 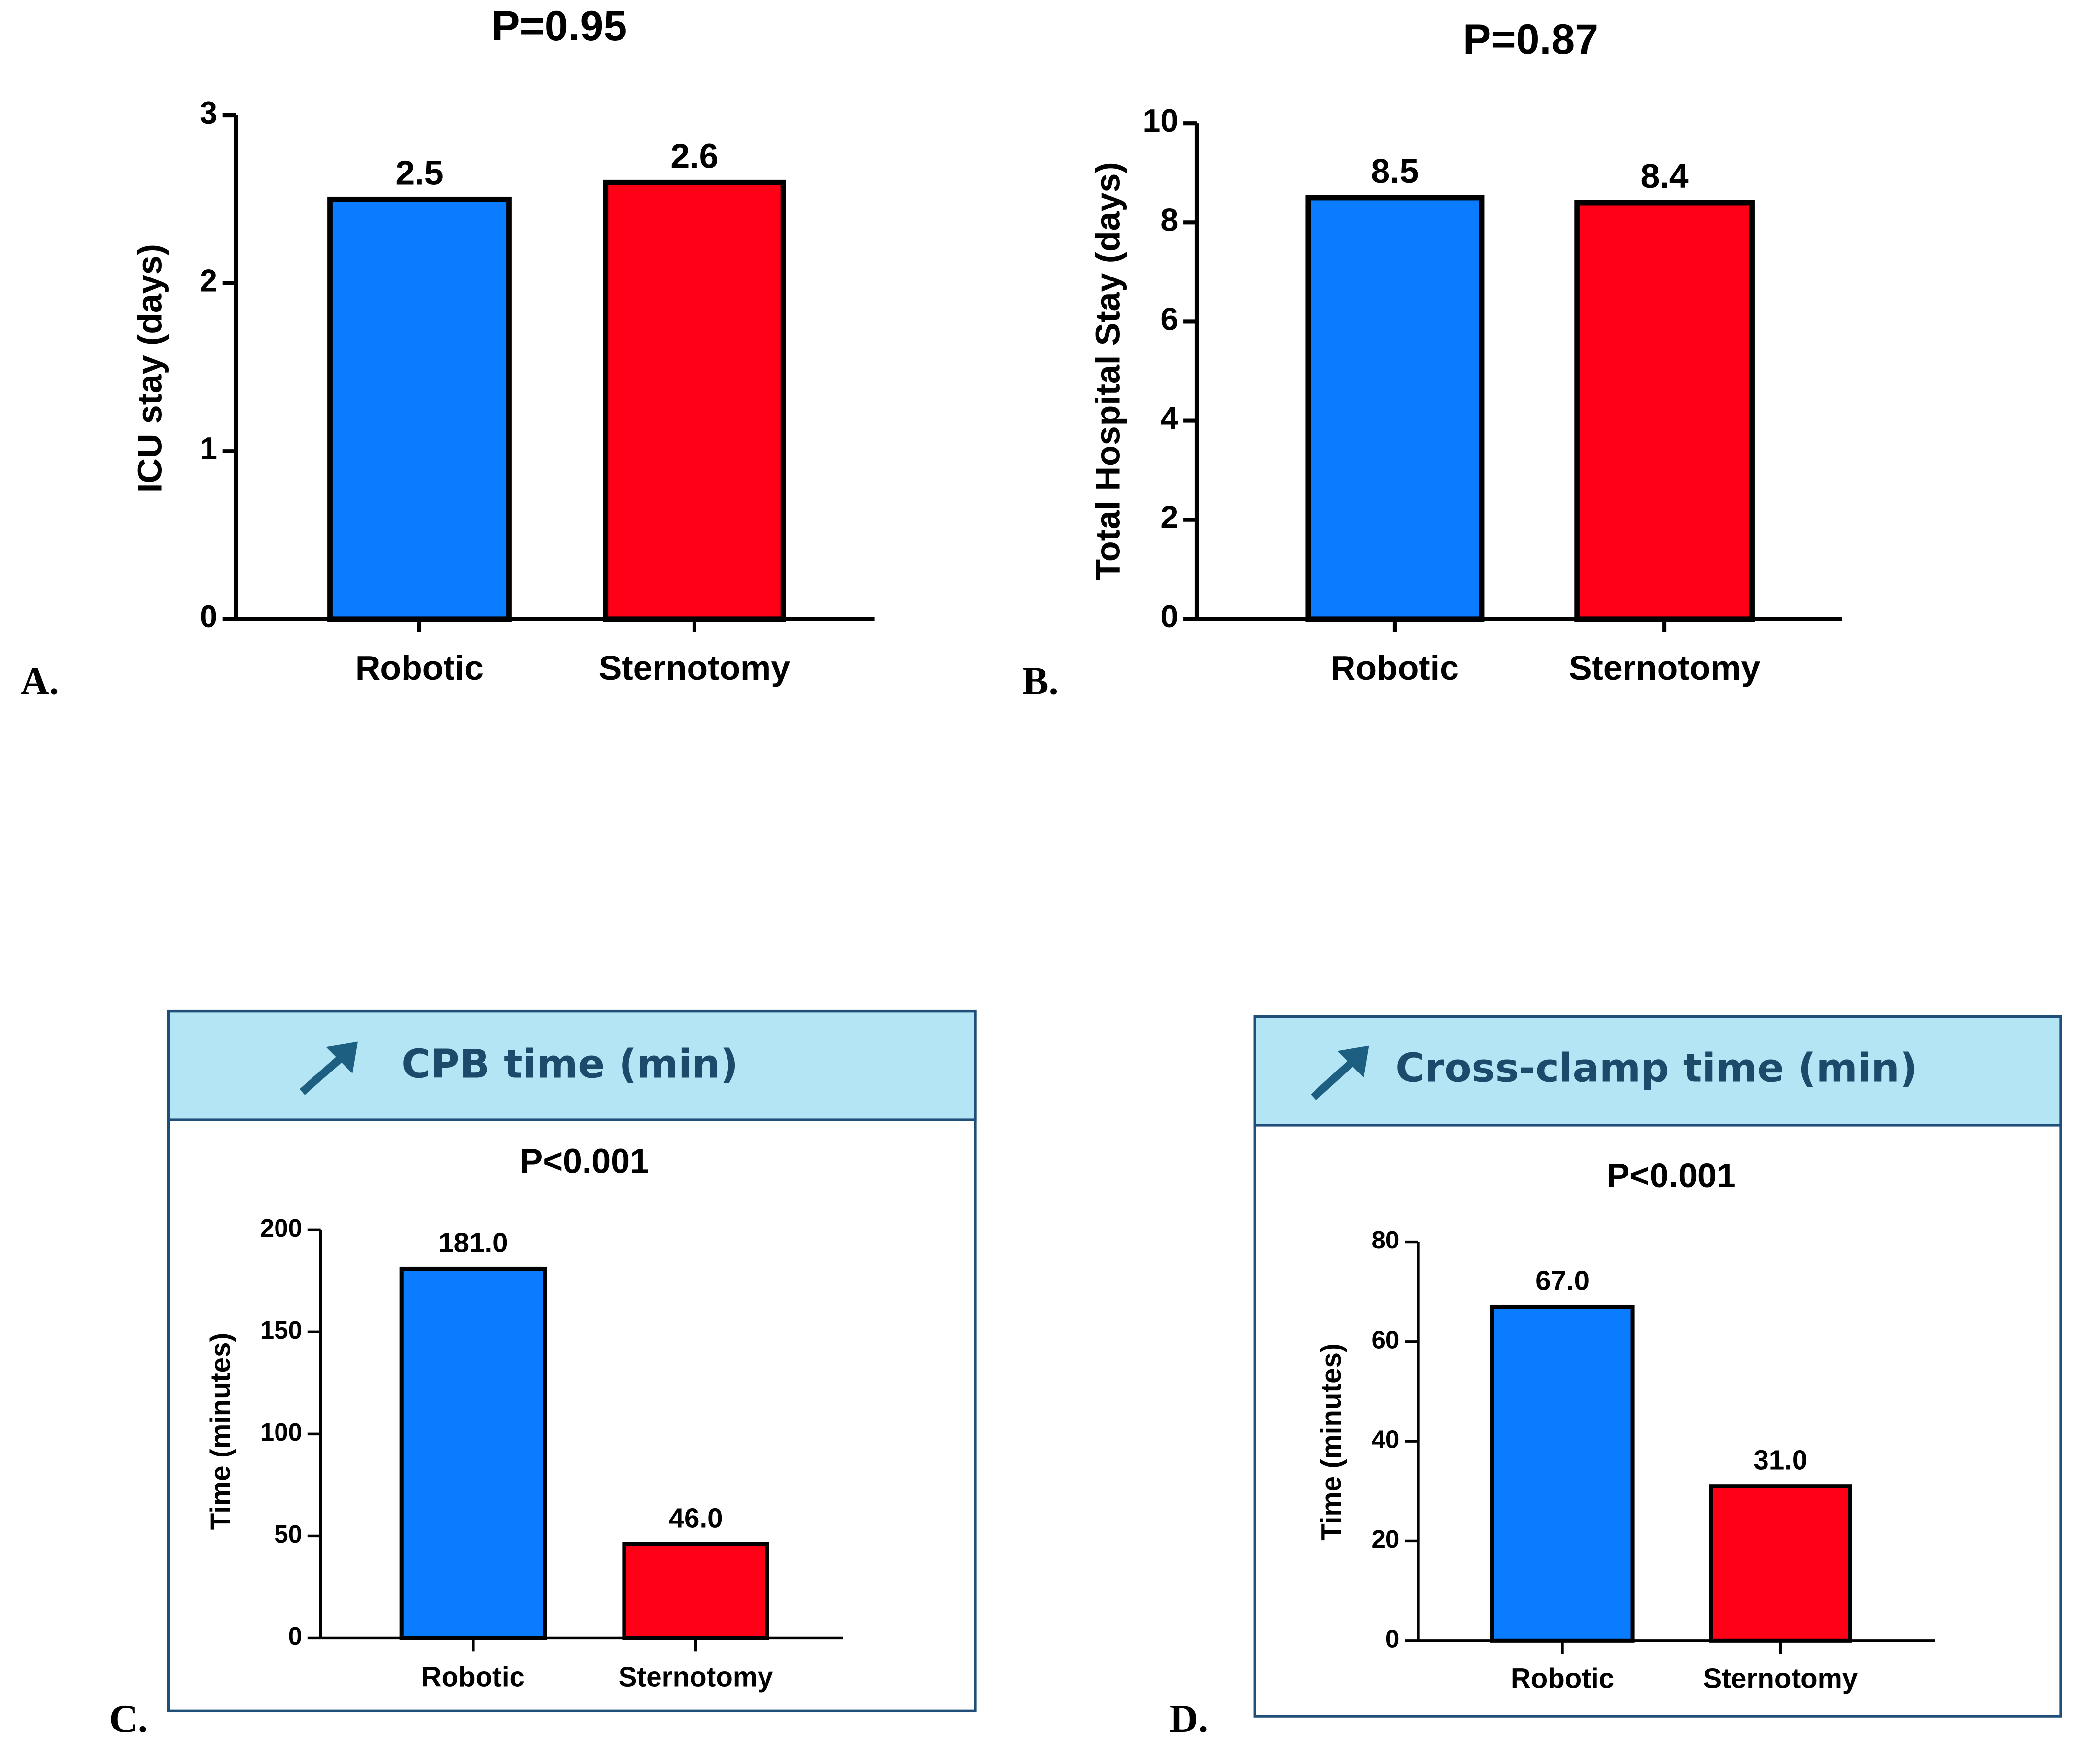 I want to click on y-tick-label: 8, so click(x=1169, y=220).